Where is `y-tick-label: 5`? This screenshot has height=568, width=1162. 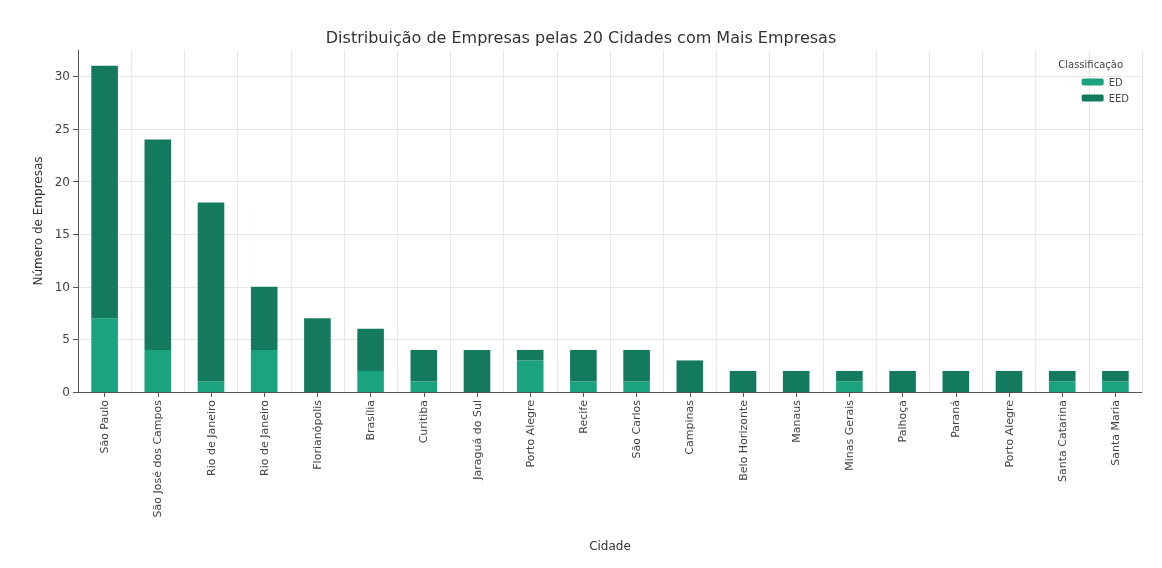
y-tick-label: 5 is located at coordinates (66, 339).